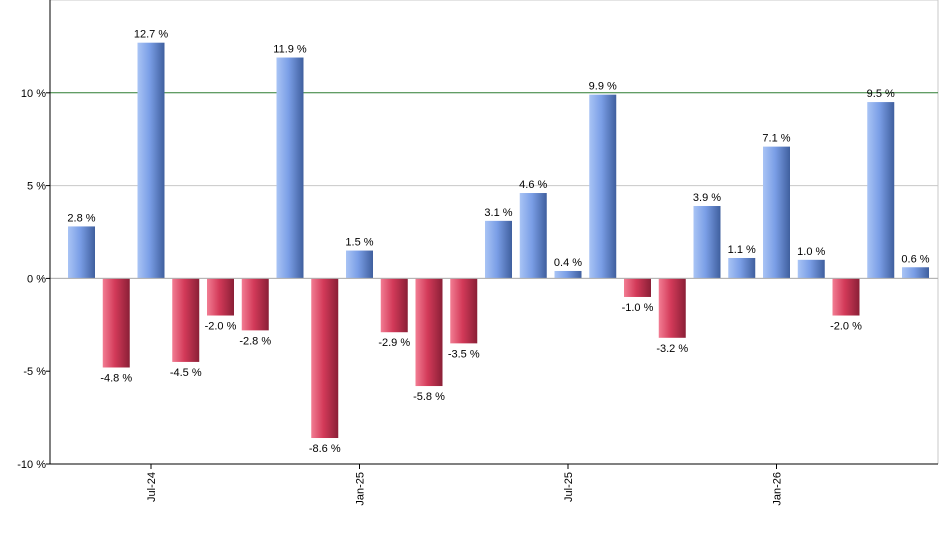 The image size is (940, 550). I want to click on data-label: 2.8 %, so click(81, 218).